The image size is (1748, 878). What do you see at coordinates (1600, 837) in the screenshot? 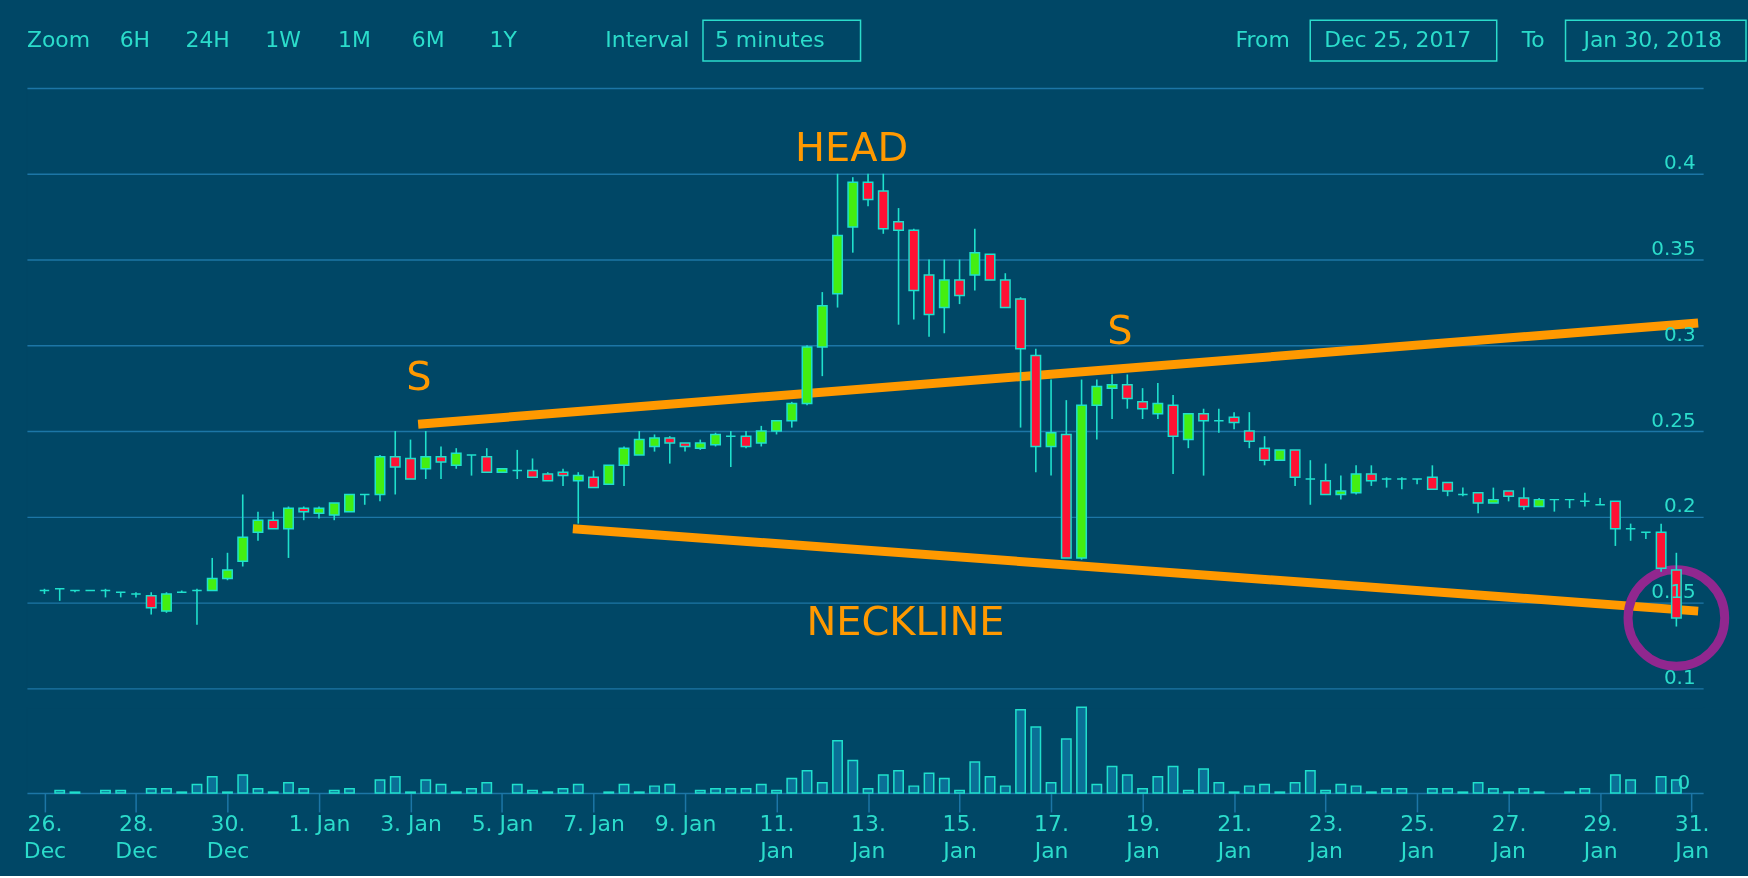
I see `x-tick-label: 29. Jan` at bounding box center [1600, 837].